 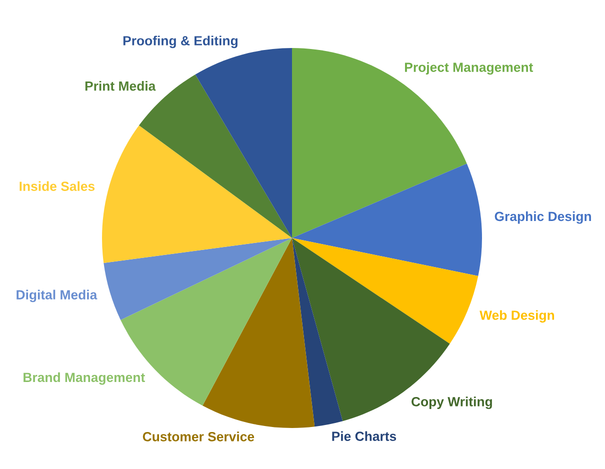 What do you see at coordinates (198, 437) in the screenshot?
I see `slice-label: Customer Service` at bounding box center [198, 437].